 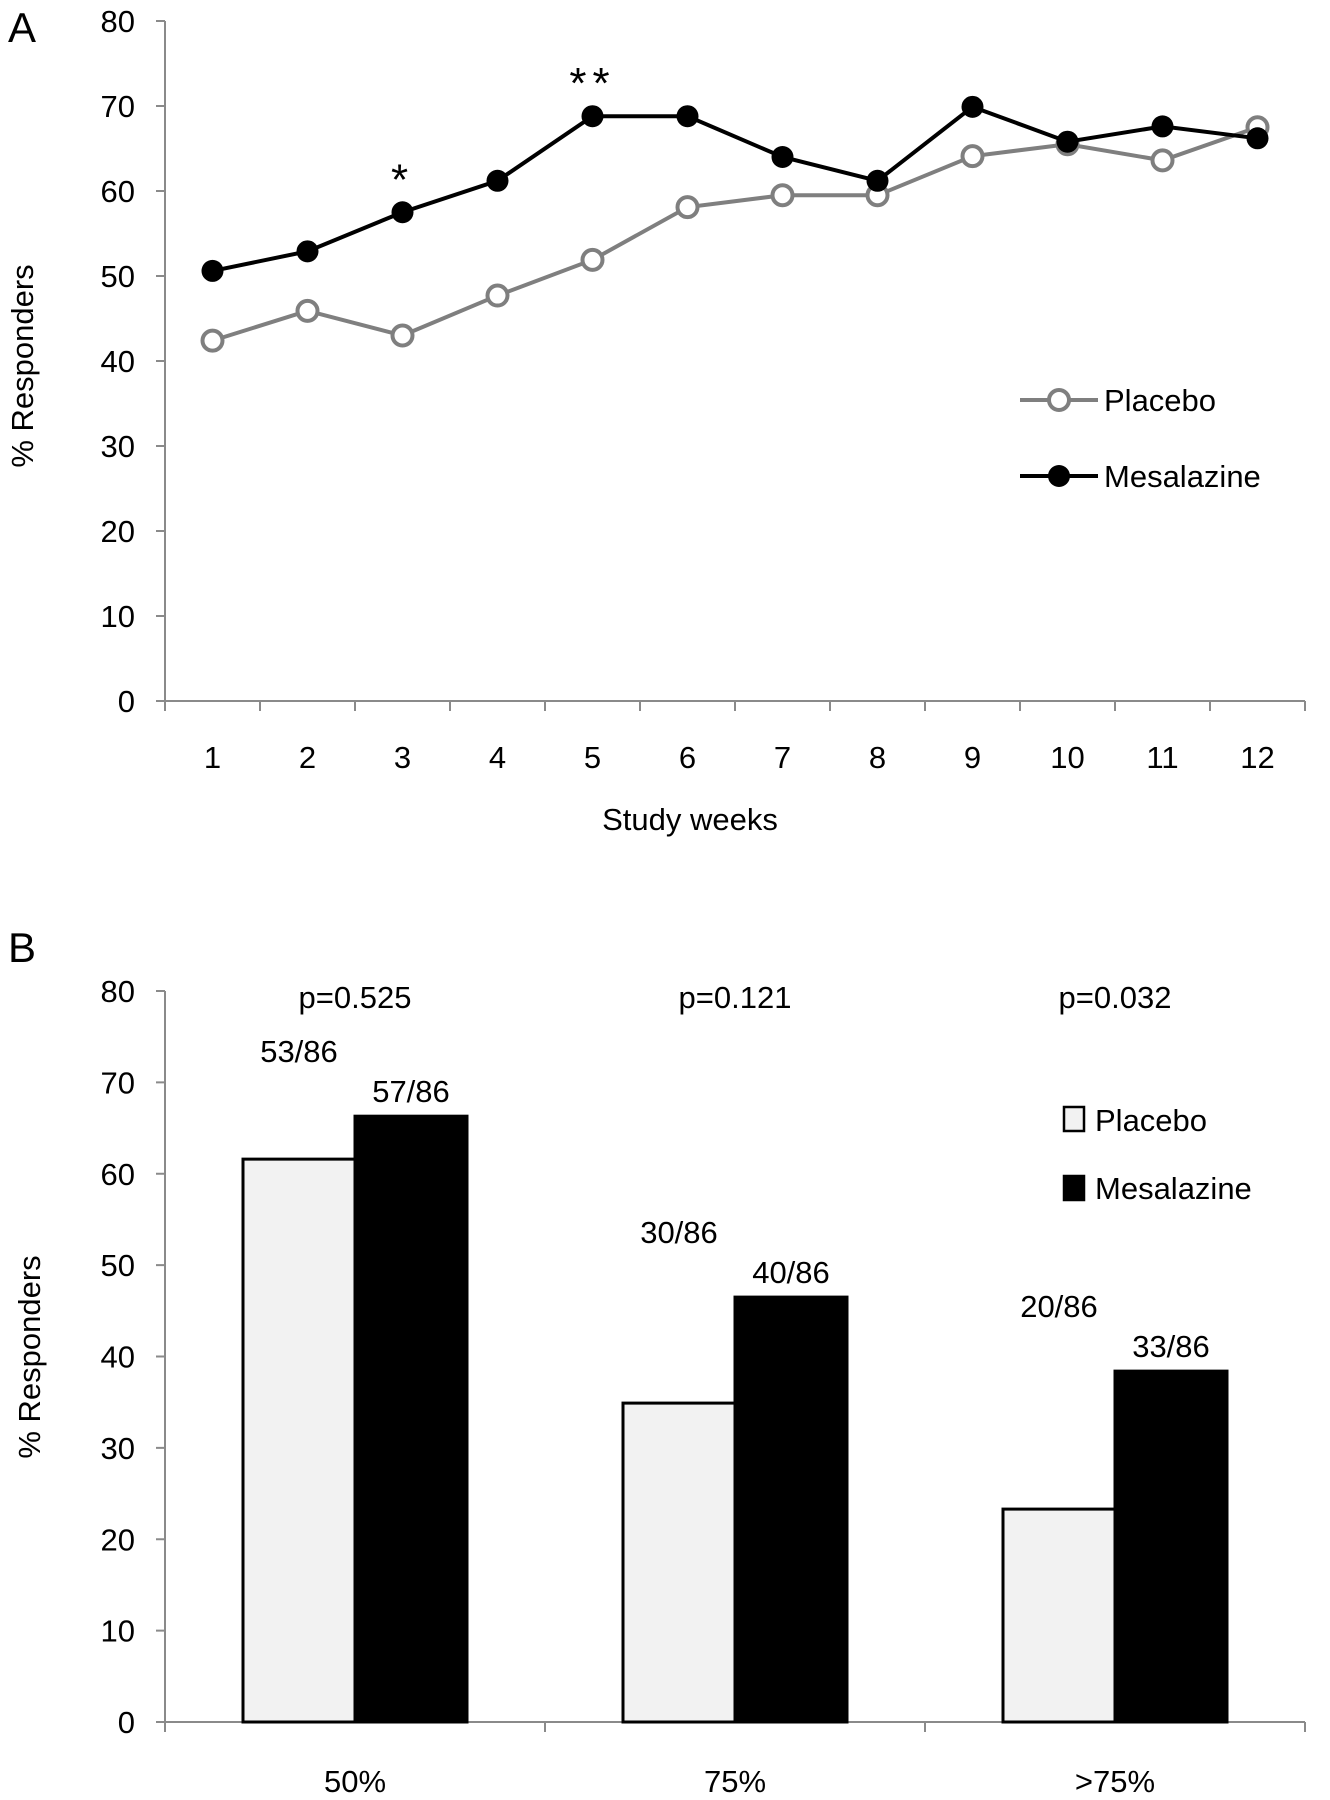 I want to click on panel-b-y-tick-label: 40, so click(x=118, y=1357).